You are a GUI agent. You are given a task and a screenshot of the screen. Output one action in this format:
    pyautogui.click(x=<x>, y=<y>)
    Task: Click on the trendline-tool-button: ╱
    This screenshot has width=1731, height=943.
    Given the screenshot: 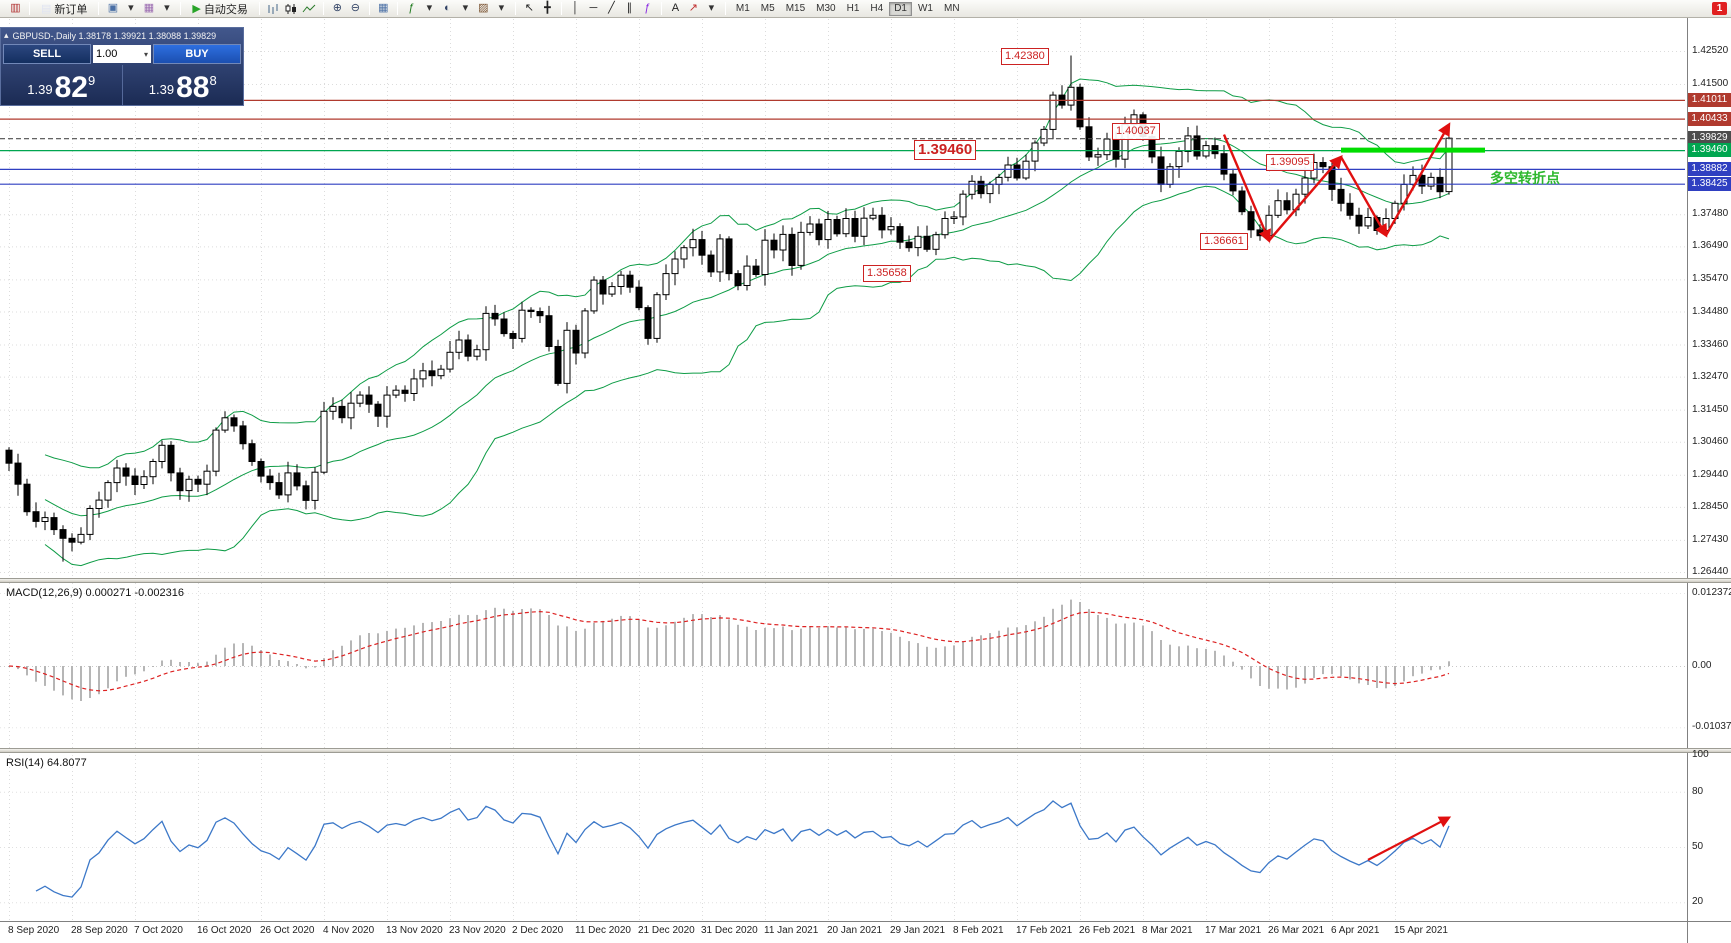 What is the action you would take?
    pyautogui.click(x=611, y=8)
    